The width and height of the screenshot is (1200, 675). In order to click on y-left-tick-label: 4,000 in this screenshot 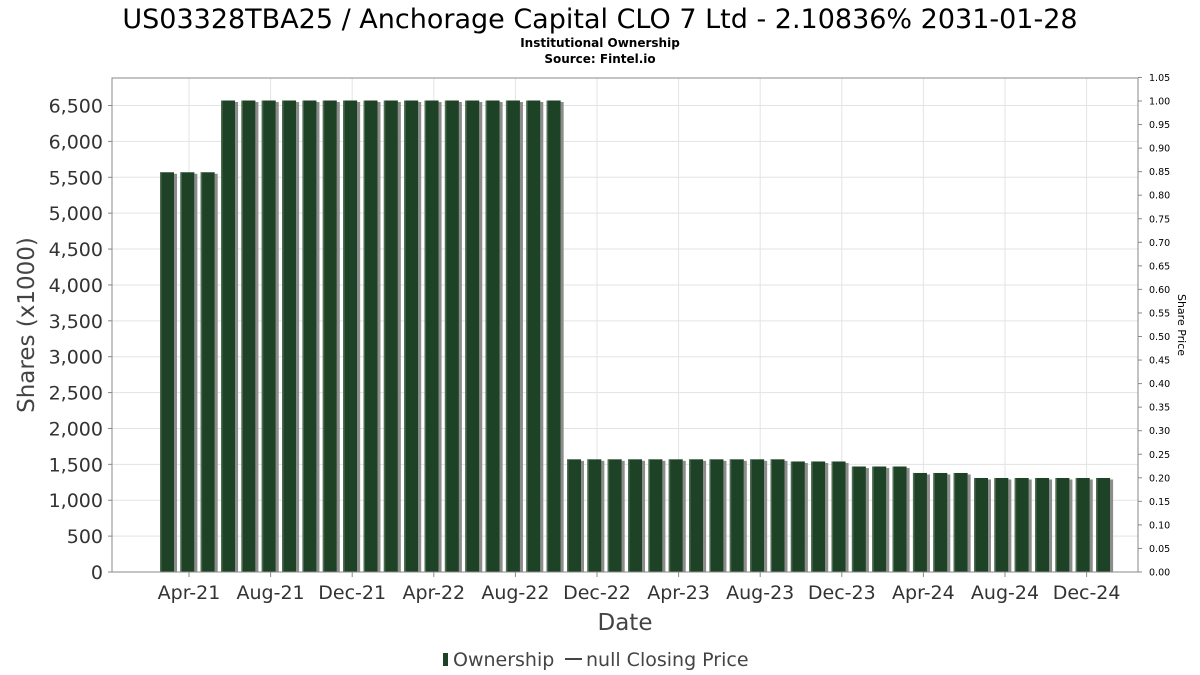, I will do `click(76, 286)`.